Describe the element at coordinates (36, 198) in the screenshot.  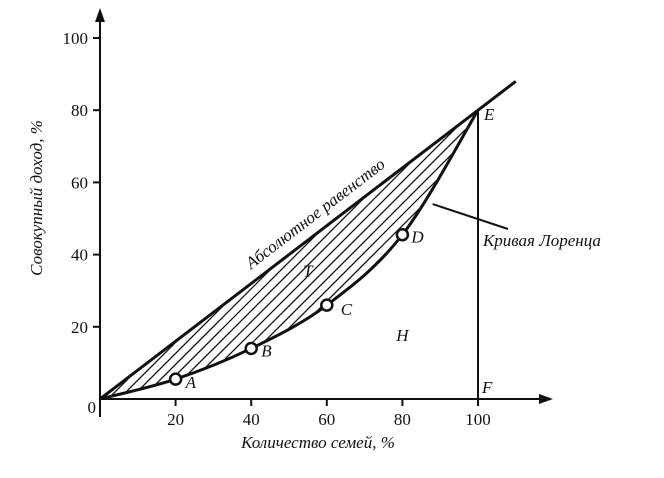
I see `y-axis-title: Совокупный доход, %` at that location.